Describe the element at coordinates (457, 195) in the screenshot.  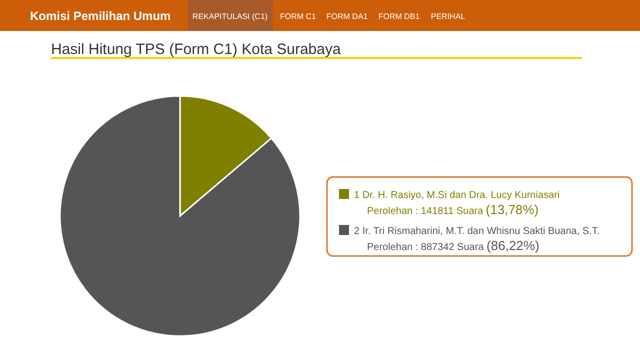
I see `legend-label: 1 Dr. H. Rasiyo, M.Si dan Dra. Lucy Kurniasari` at that location.